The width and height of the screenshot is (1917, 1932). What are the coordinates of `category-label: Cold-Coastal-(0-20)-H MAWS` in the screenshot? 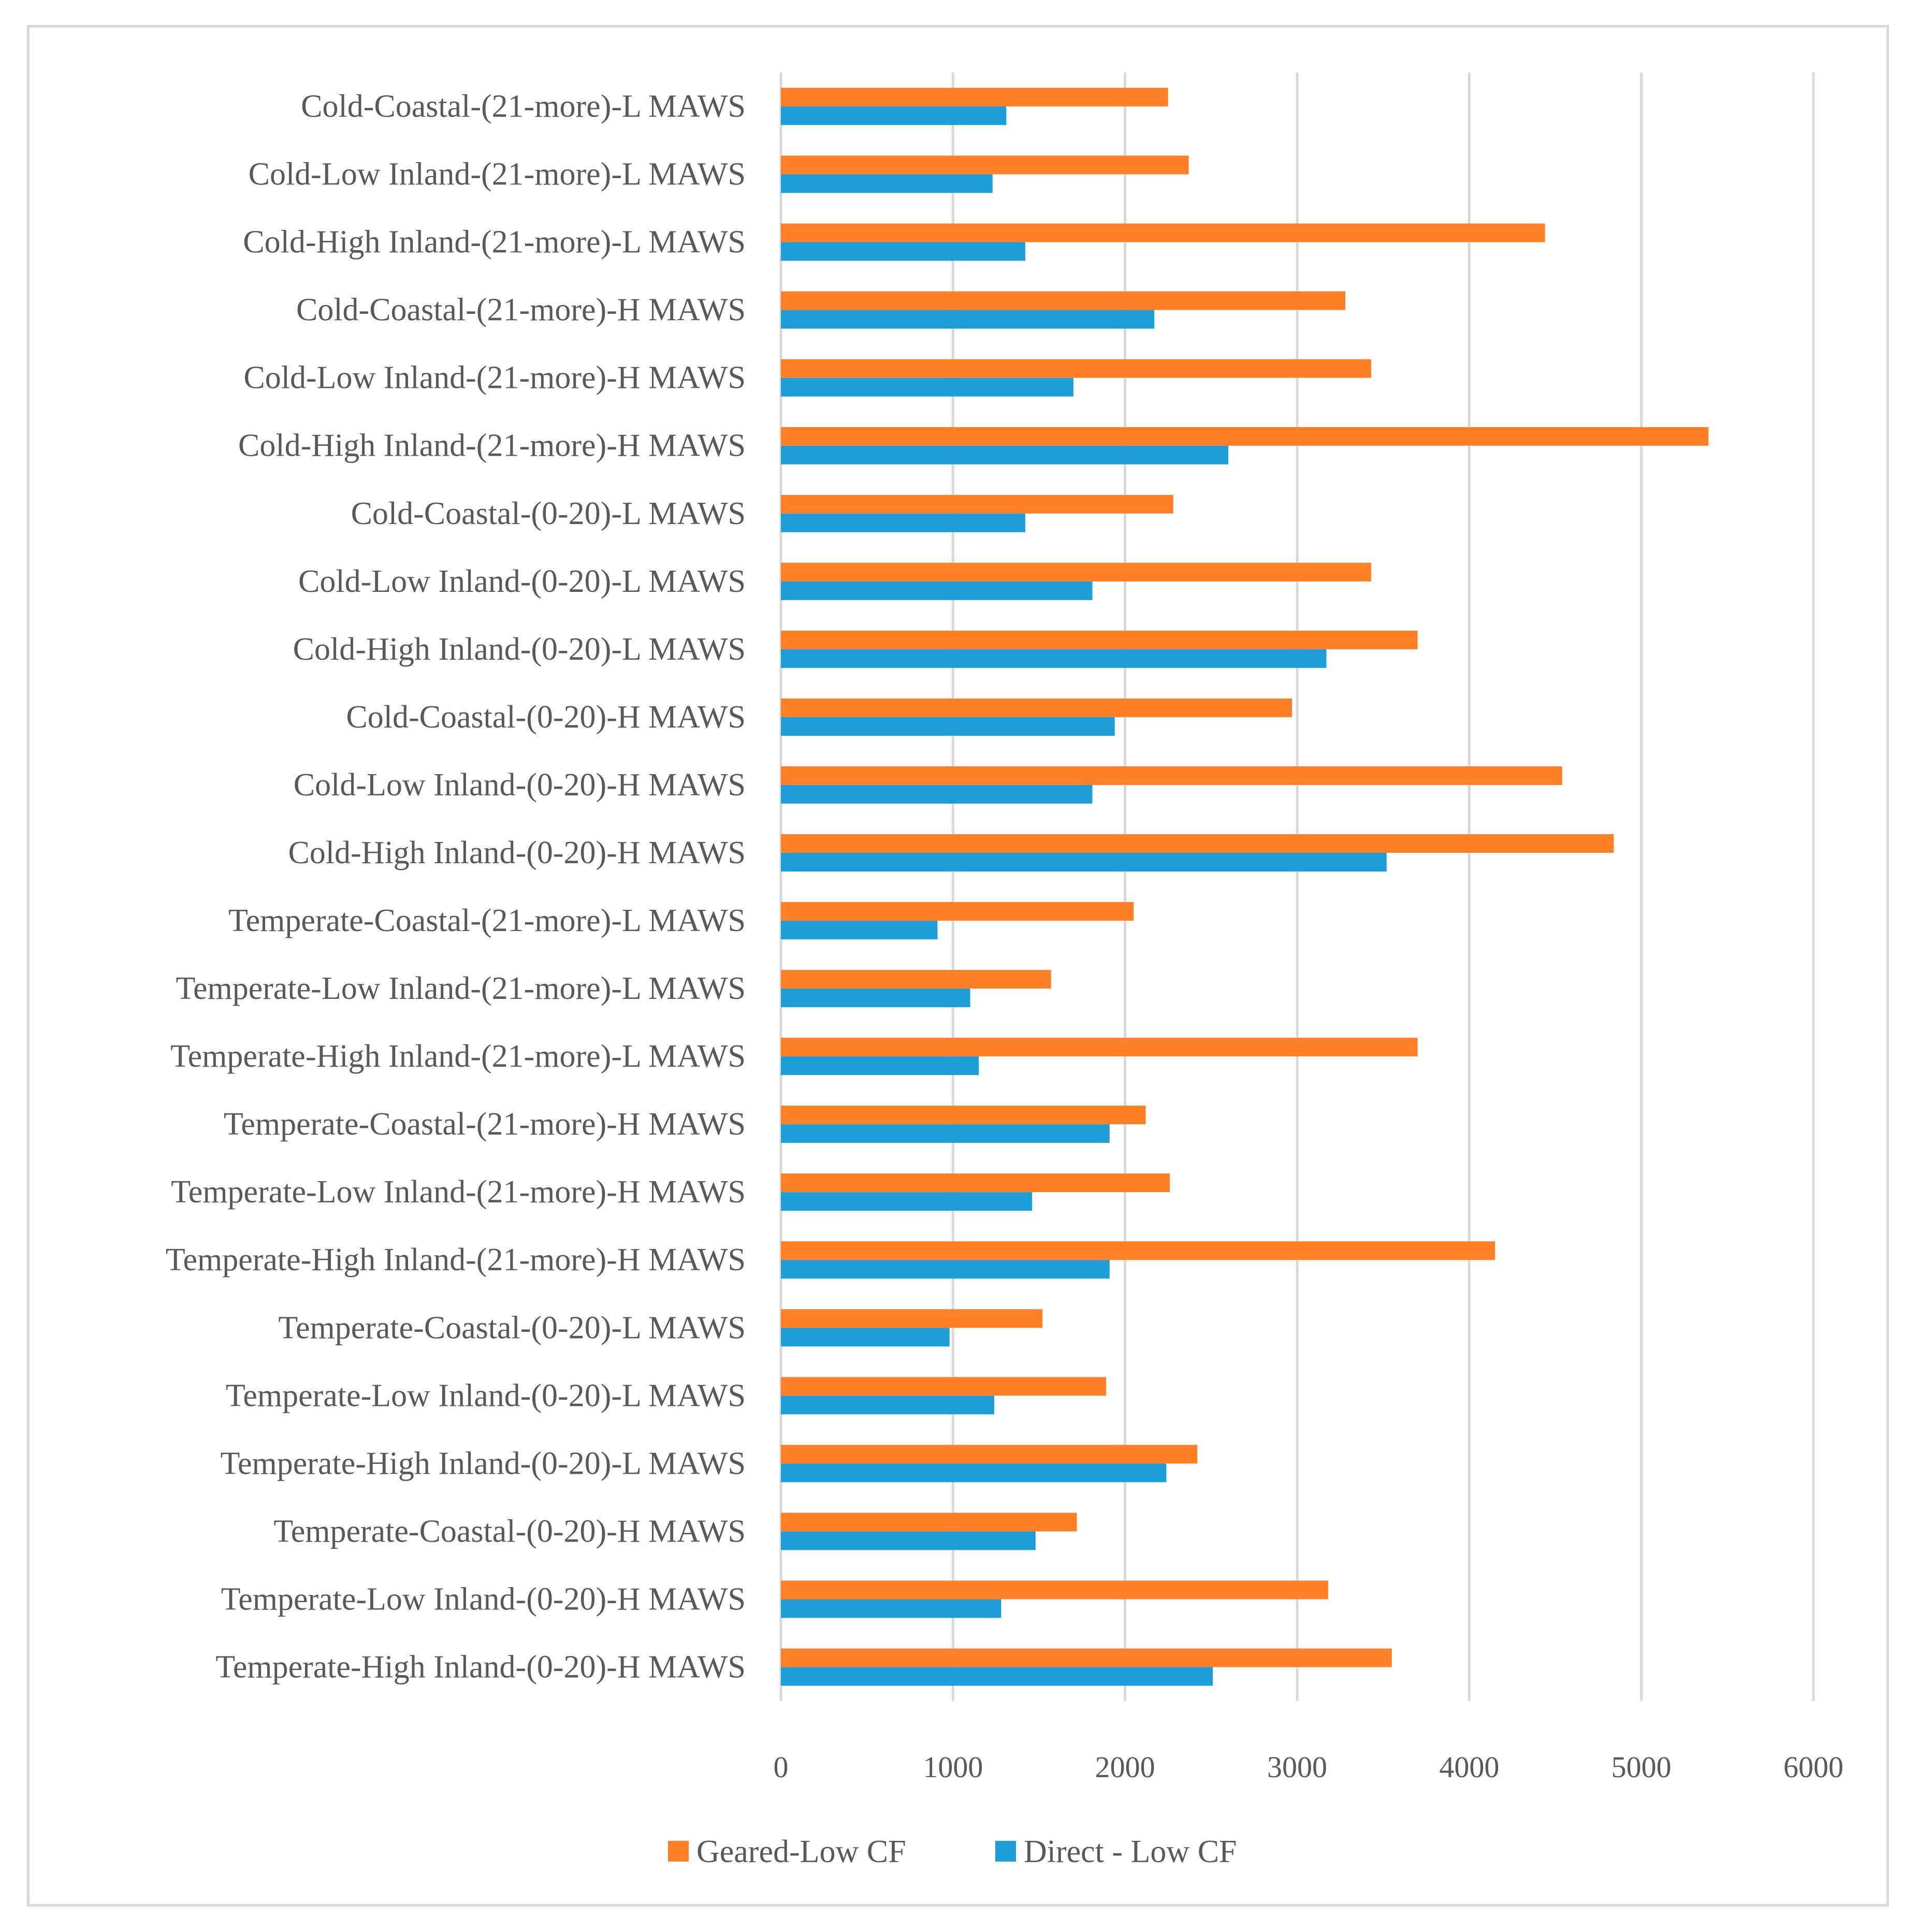 It's located at (546, 717).